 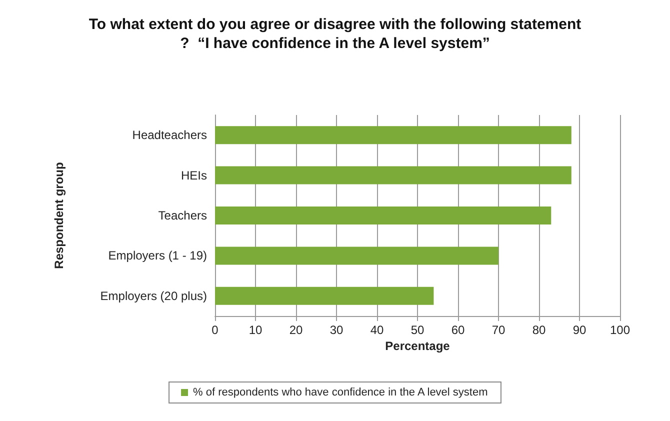 I want to click on x-tick-label: 90, so click(x=579, y=330).